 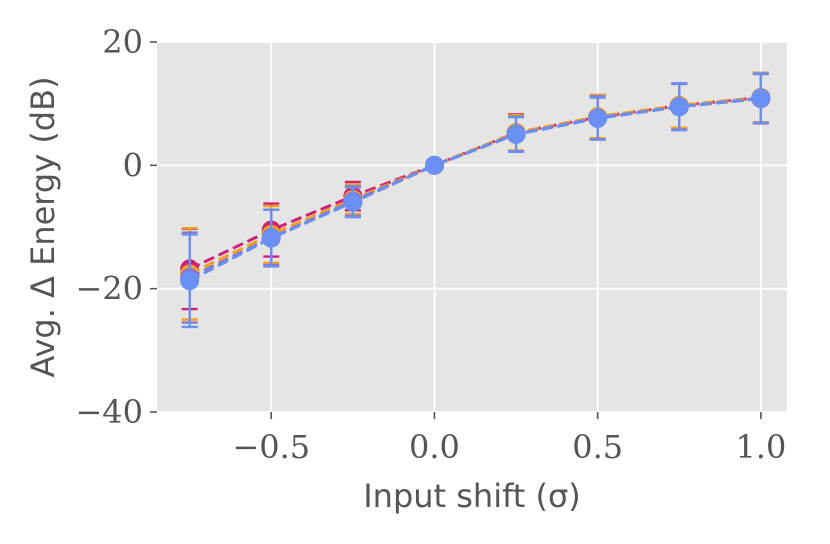 I want to click on y-axis-label: Avg. Δ Energy (dB), so click(x=43, y=226).